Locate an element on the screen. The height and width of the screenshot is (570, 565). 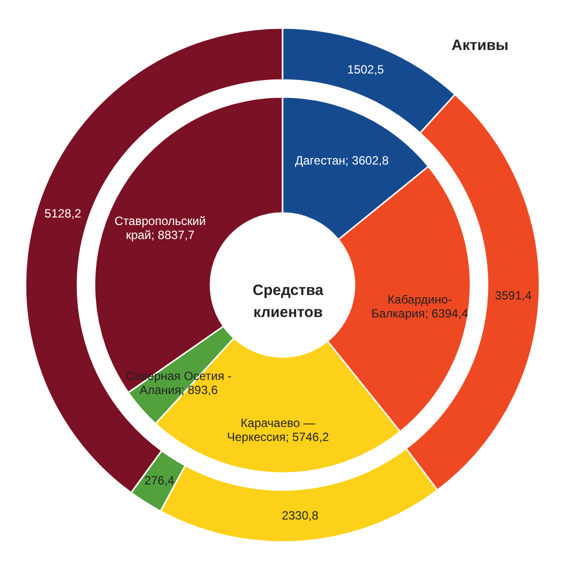
slice-label: Кабардино- Балкария; 6394,4 is located at coordinates (420, 306).